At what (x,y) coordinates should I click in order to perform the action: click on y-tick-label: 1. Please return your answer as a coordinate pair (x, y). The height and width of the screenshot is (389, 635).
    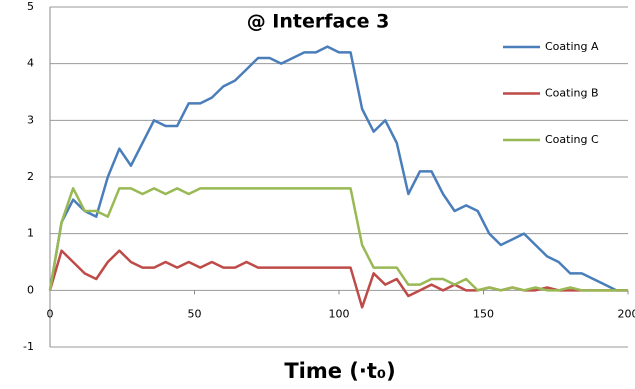
    Looking at the image, I should click on (30, 233).